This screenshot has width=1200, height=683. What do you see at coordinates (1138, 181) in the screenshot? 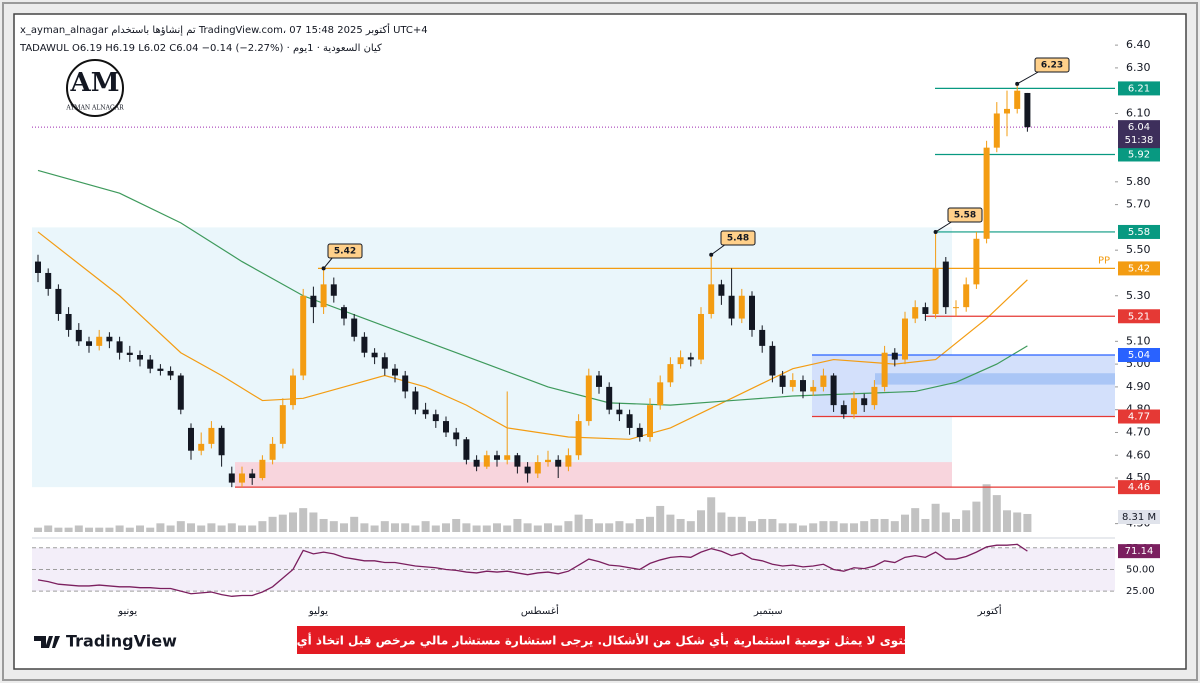
I see `y-tick-label: 5.80` at bounding box center [1138, 181].